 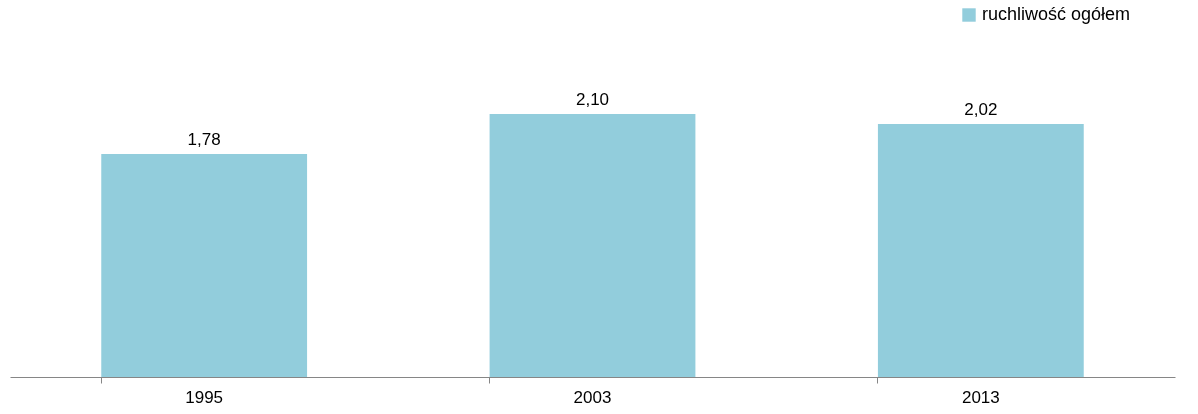 What do you see at coordinates (592, 397) in the screenshot?
I see `x-tick-label: 2003` at bounding box center [592, 397].